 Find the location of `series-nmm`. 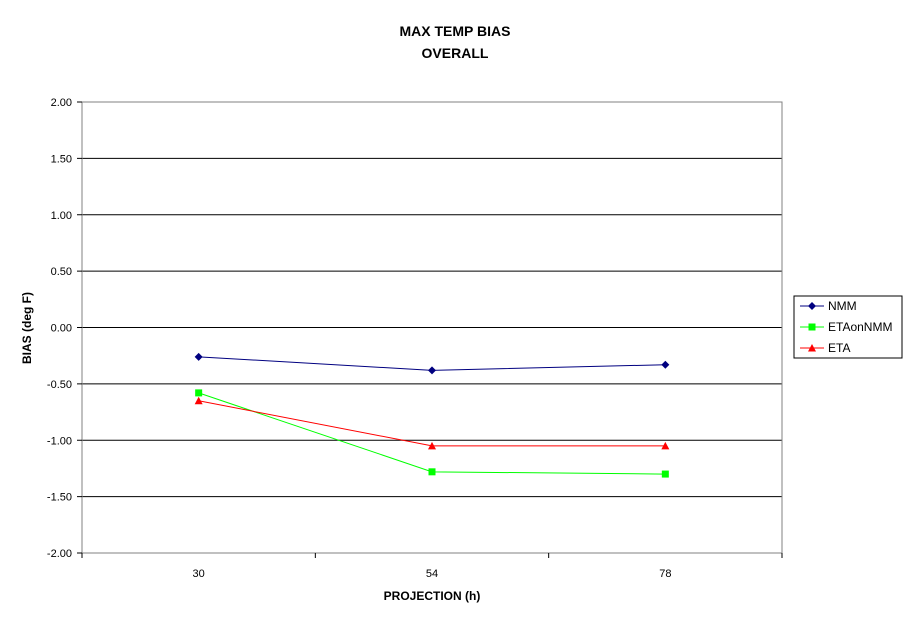

series-nmm is located at coordinates (432, 363).